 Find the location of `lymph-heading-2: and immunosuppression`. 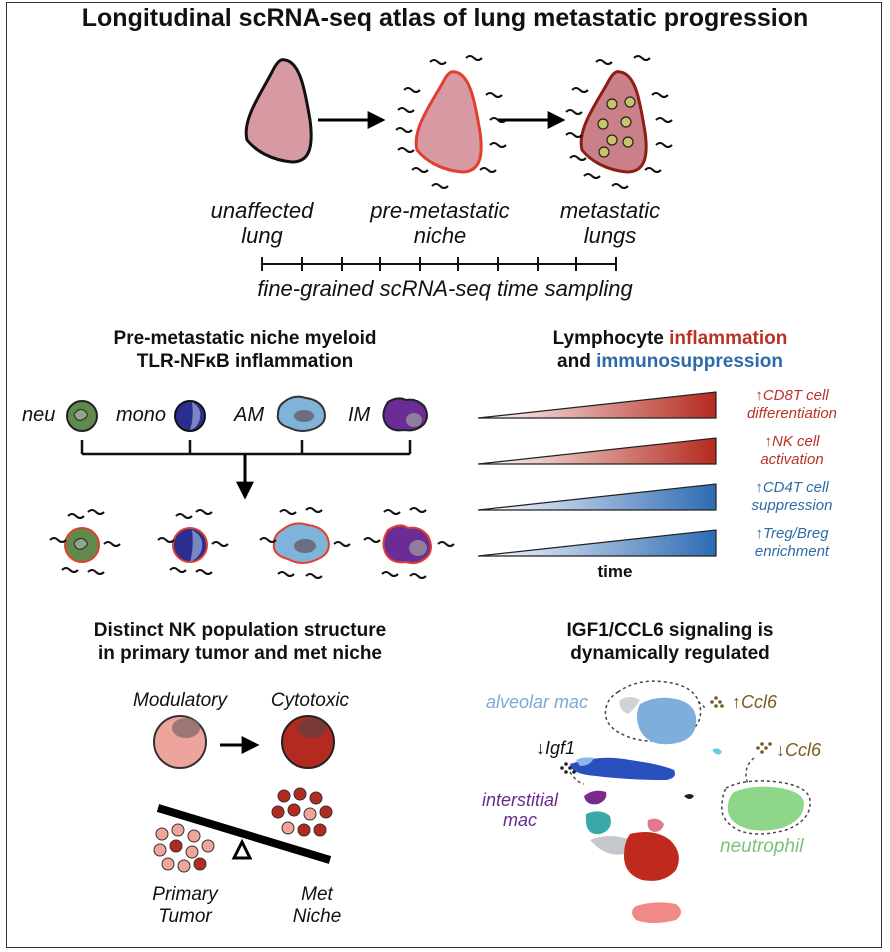

lymph-heading-2: and immunosuppression is located at coordinates (670, 362).